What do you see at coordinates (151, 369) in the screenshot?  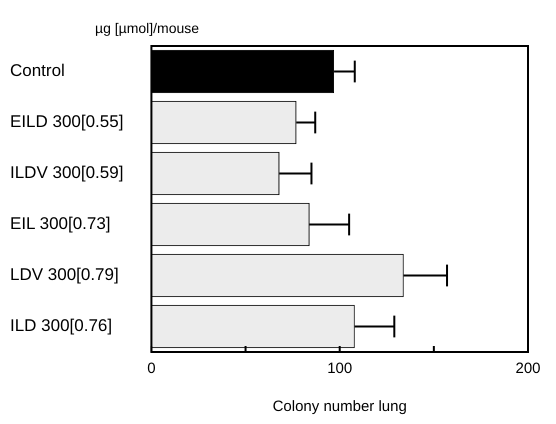 I see `x-tick-label: 0` at bounding box center [151, 369].